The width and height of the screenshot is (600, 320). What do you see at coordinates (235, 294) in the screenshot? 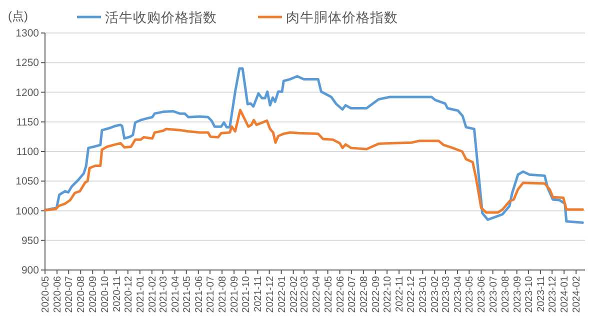
I see `x-tick-label: 2021-09` at bounding box center [235, 294].